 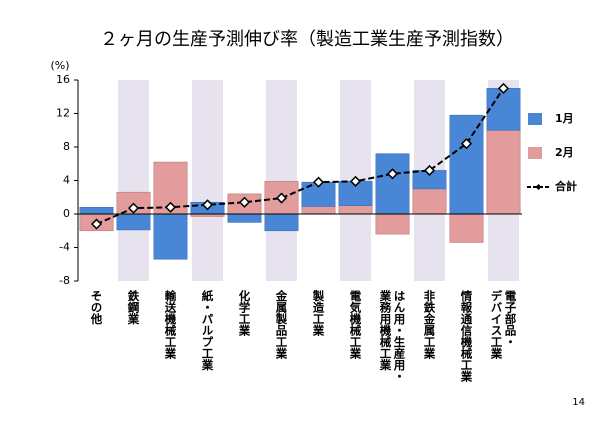 What do you see at coordinates (566, 186) in the screenshot?
I see `legend-label: 合計` at bounding box center [566, 186].